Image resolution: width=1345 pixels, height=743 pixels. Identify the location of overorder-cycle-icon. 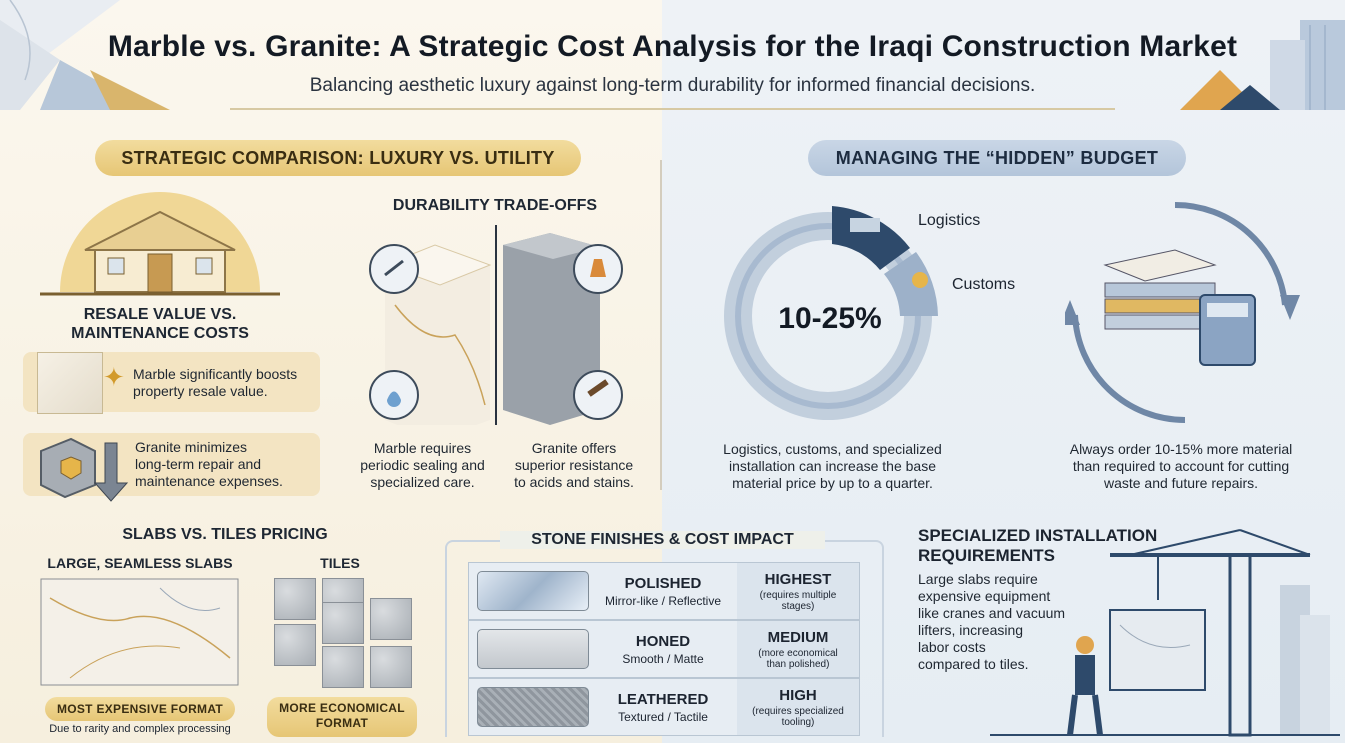
(1182, 312).